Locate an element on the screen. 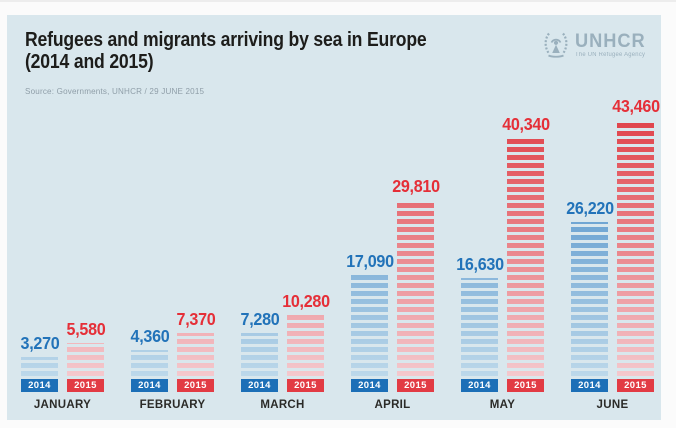 The height and width of the screenshot is (428, 676). unhcr-logo-text: UNHCR The UN Refugee Agency is located at coordinates (612, 44).